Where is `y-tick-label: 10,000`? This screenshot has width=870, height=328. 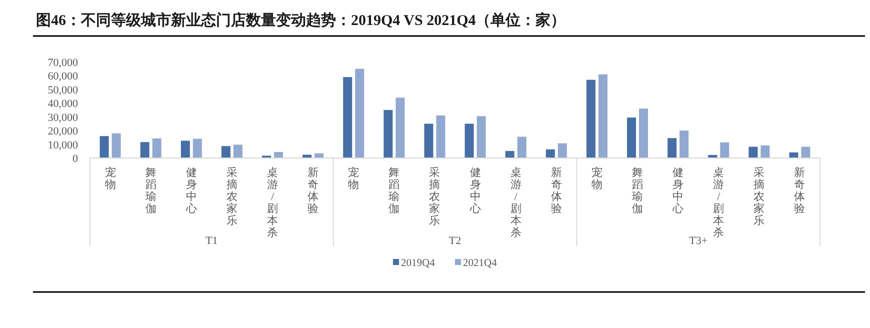
y-tick-label: 10,000 is located at coordinates (63, 145).